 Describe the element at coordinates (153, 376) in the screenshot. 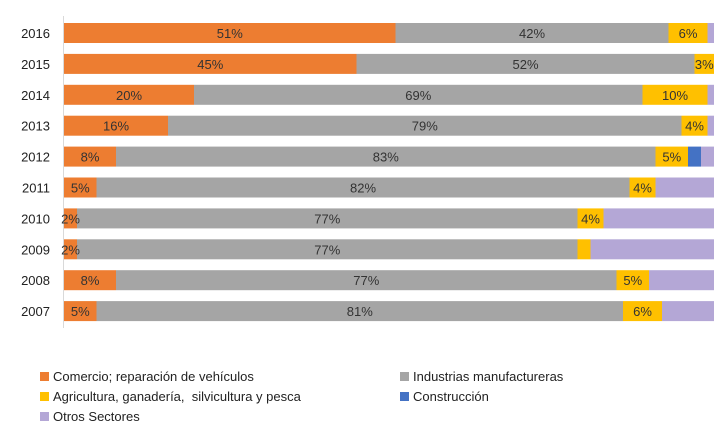

I see `legend-label: Comercio; reparación de vehículos` at that location.